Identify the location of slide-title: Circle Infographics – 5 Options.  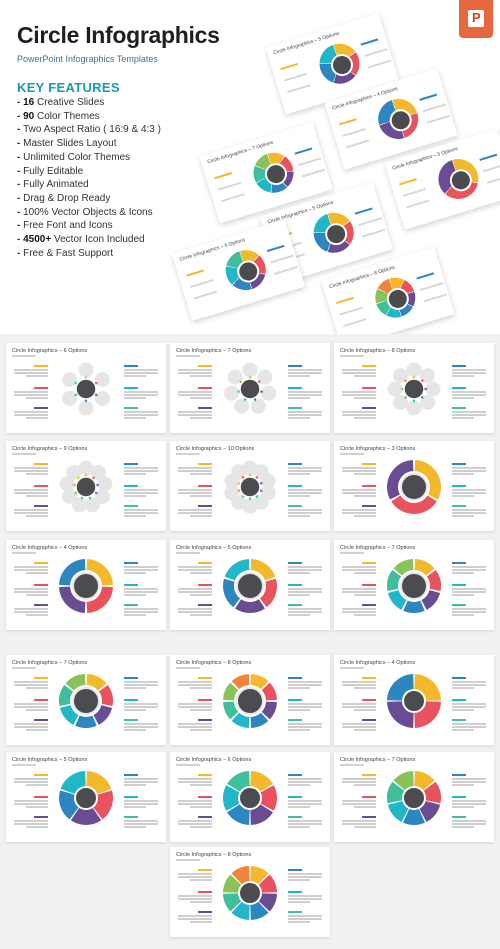
(214, 548).